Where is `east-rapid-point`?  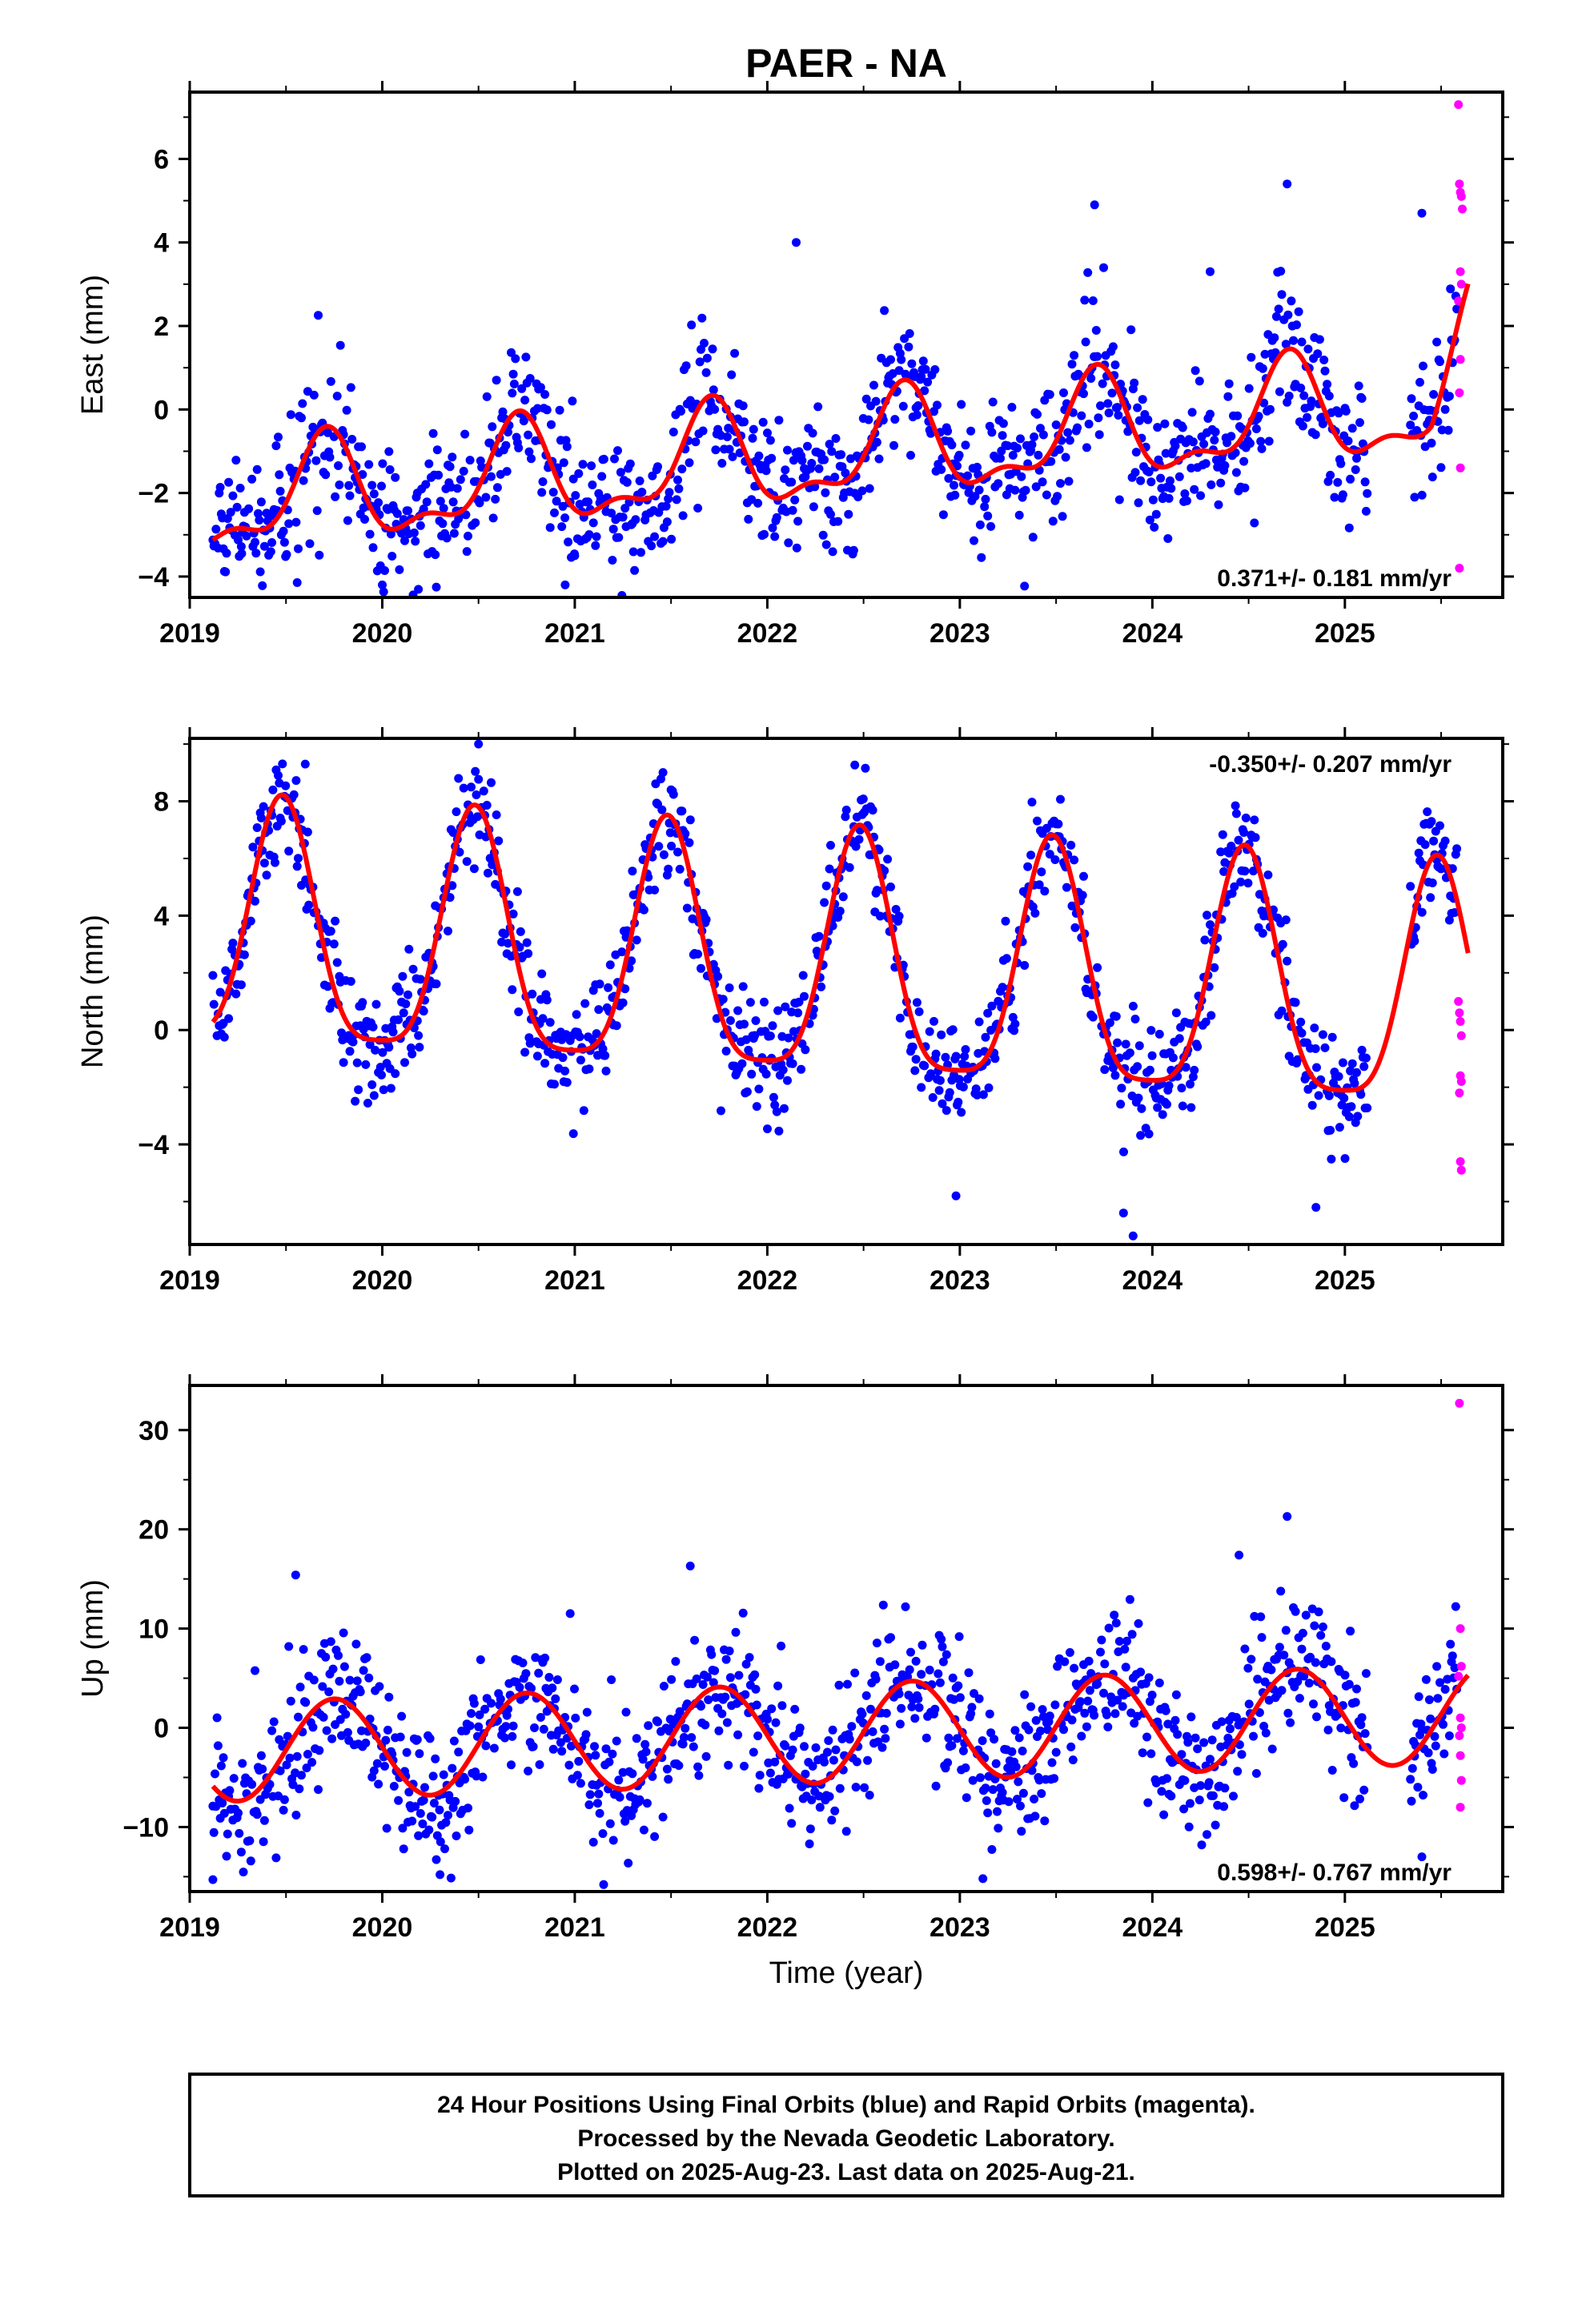
east-rapid-point is located at coordinates (1461, 196).